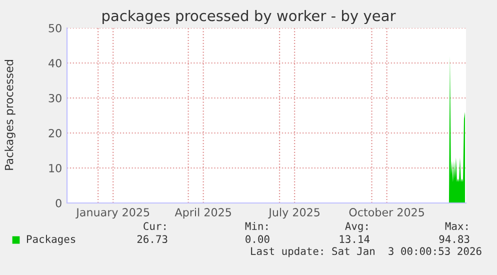 Image resolution: width=497 pixels, height=275 pixels. What do you see at coordinates (55, 28) in the screenshot?
I see `y-tick-label: 50` at bounding box center [55, 28].